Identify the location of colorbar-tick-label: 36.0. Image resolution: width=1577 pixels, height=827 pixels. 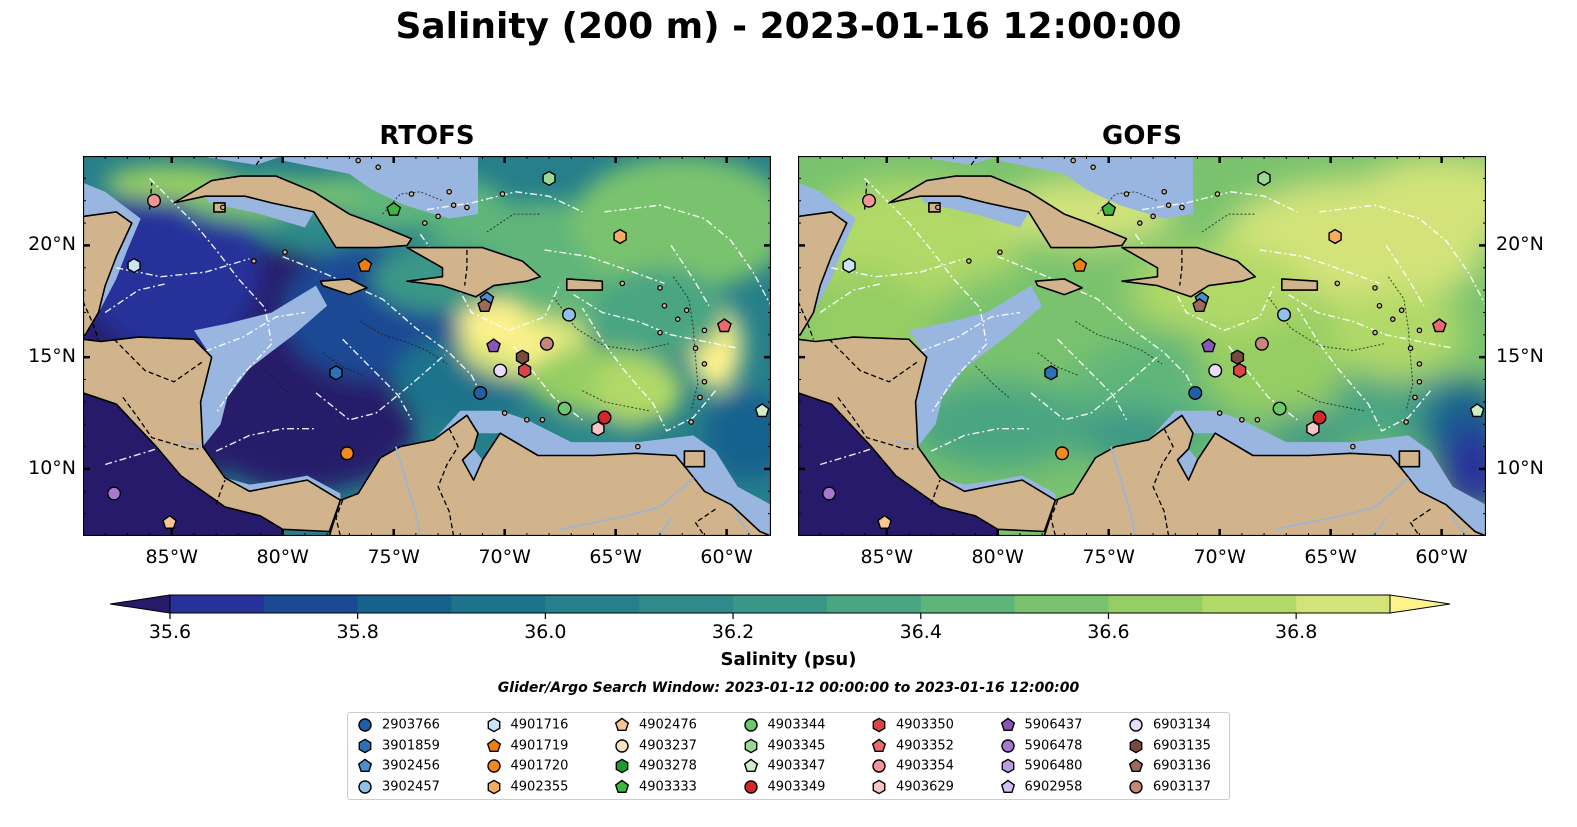
(545, 632).